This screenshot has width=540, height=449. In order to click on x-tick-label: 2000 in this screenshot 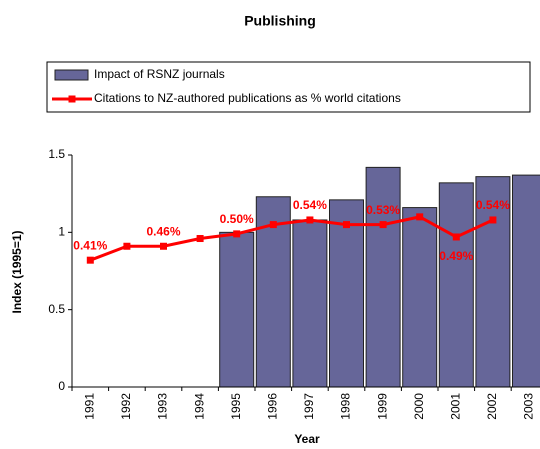, I will do `click(419, 406)`.